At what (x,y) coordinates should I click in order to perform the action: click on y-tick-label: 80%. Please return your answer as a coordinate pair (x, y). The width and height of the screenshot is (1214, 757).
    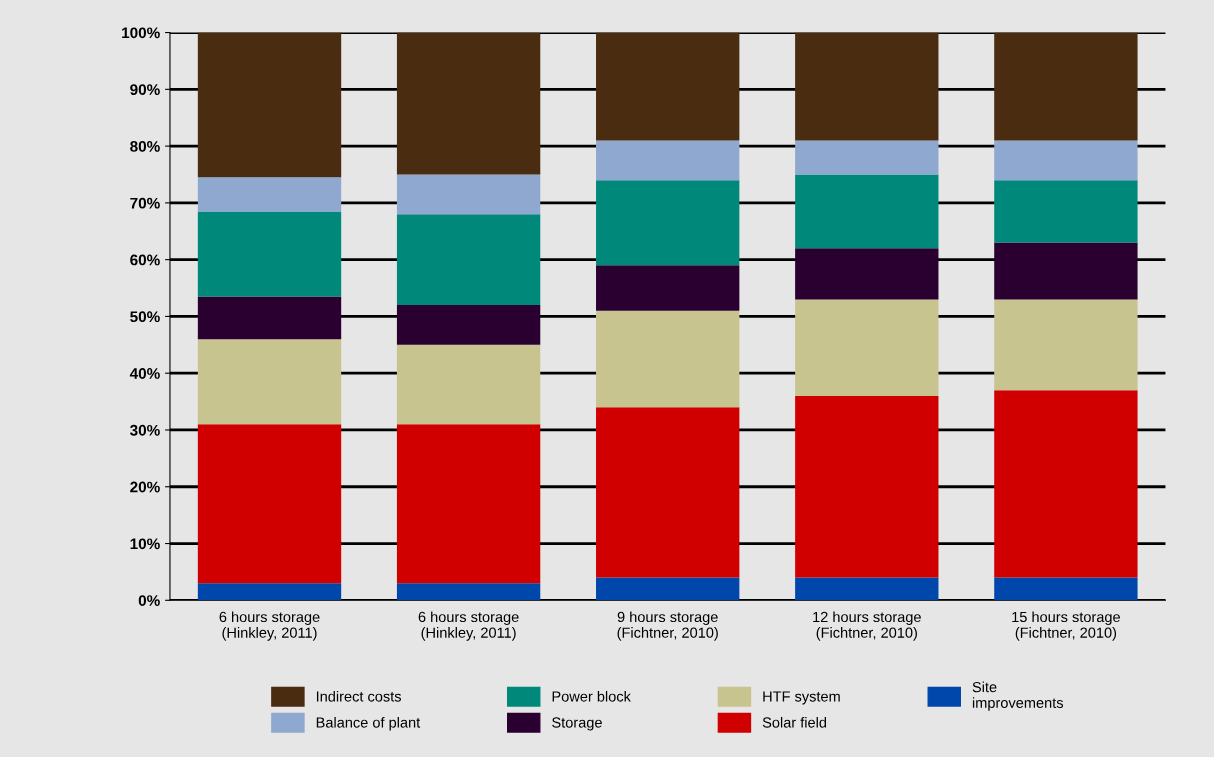
    Looking at the image, I should click on (145, 146).